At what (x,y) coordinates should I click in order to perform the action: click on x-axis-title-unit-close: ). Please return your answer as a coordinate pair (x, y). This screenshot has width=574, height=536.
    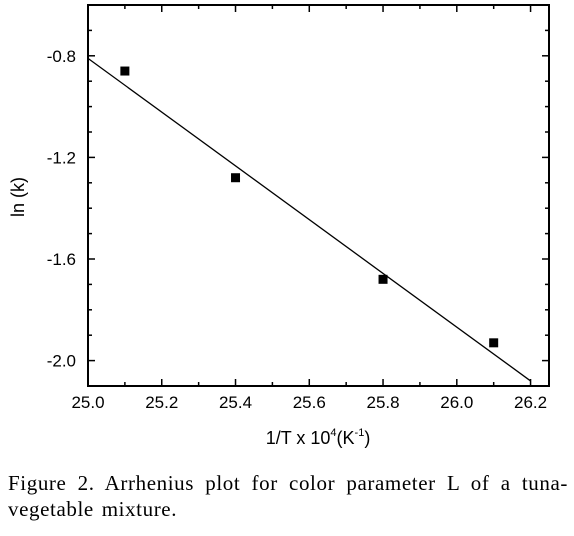
    Looking at the image, I should click on (367, 438).